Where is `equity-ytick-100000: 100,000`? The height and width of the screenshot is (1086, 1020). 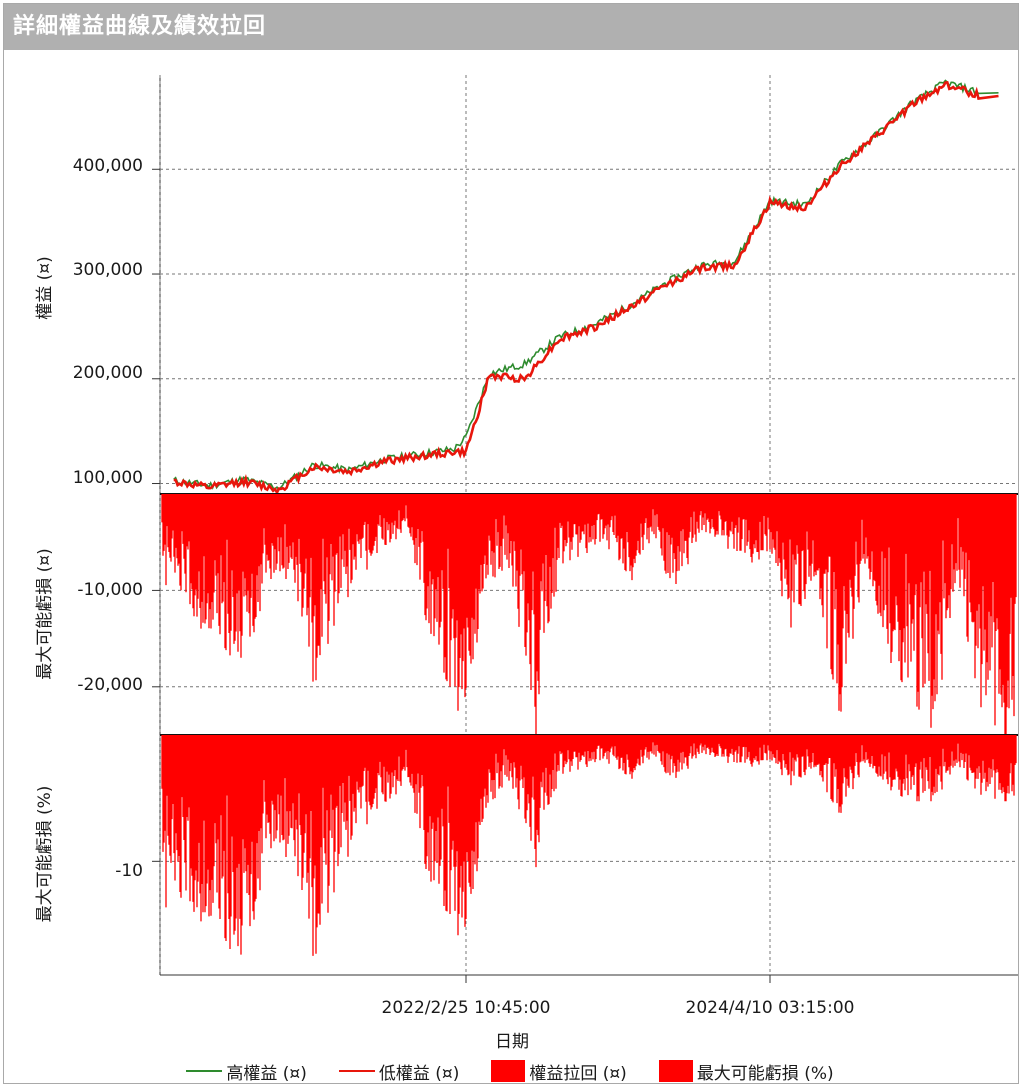
equity-ytick-100000: 100,000 is located at coordinates (108, 478).